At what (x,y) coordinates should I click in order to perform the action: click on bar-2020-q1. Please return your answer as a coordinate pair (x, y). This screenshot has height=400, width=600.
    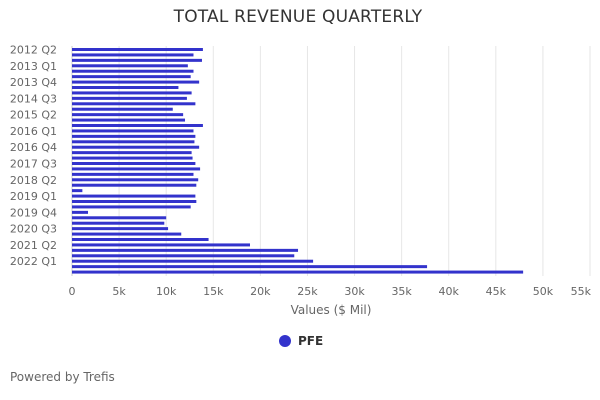
    Looking at the image, I should click on (119, 218).